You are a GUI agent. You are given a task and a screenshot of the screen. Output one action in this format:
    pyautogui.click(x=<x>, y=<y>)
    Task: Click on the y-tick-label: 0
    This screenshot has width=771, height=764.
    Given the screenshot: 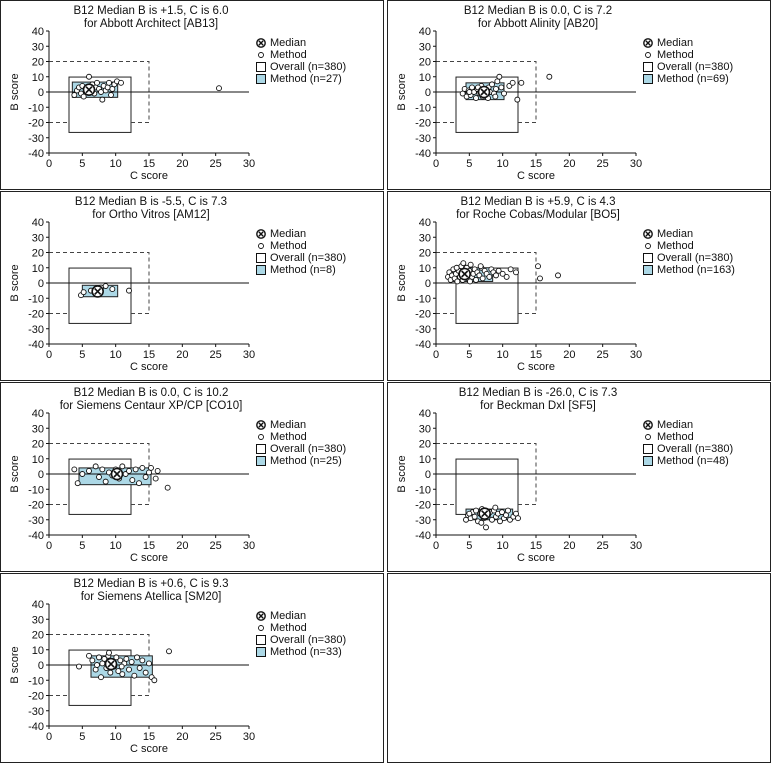 What is the action you would take?
    pyautogui.click(x=428, y=284)
    